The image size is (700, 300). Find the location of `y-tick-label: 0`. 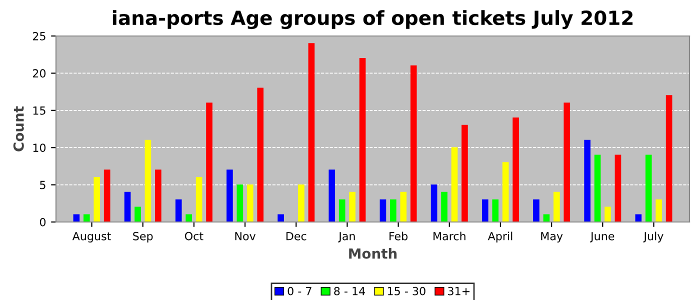

y-tick-label: 0 is located at coordinates (43, 222).